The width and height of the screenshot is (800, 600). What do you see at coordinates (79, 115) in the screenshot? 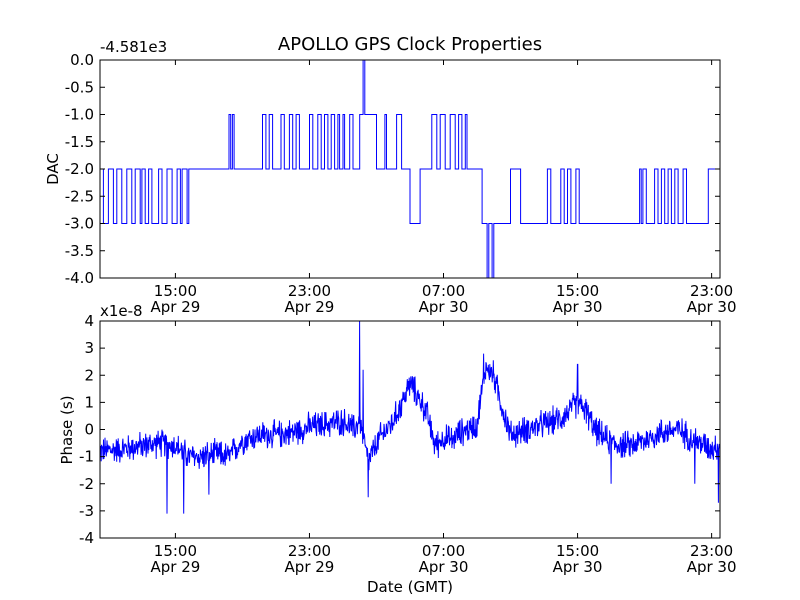
I see `y-tick-label: -1.0` at bounding box center [79, 115].